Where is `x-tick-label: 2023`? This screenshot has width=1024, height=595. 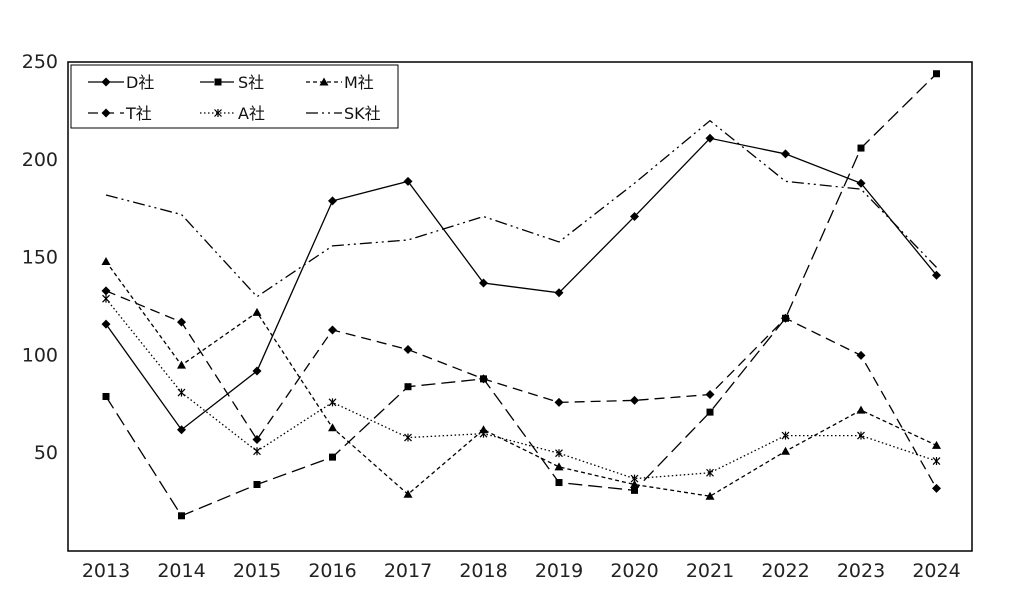
x-tick-label: 2023 is located at coordinates (861, 571).